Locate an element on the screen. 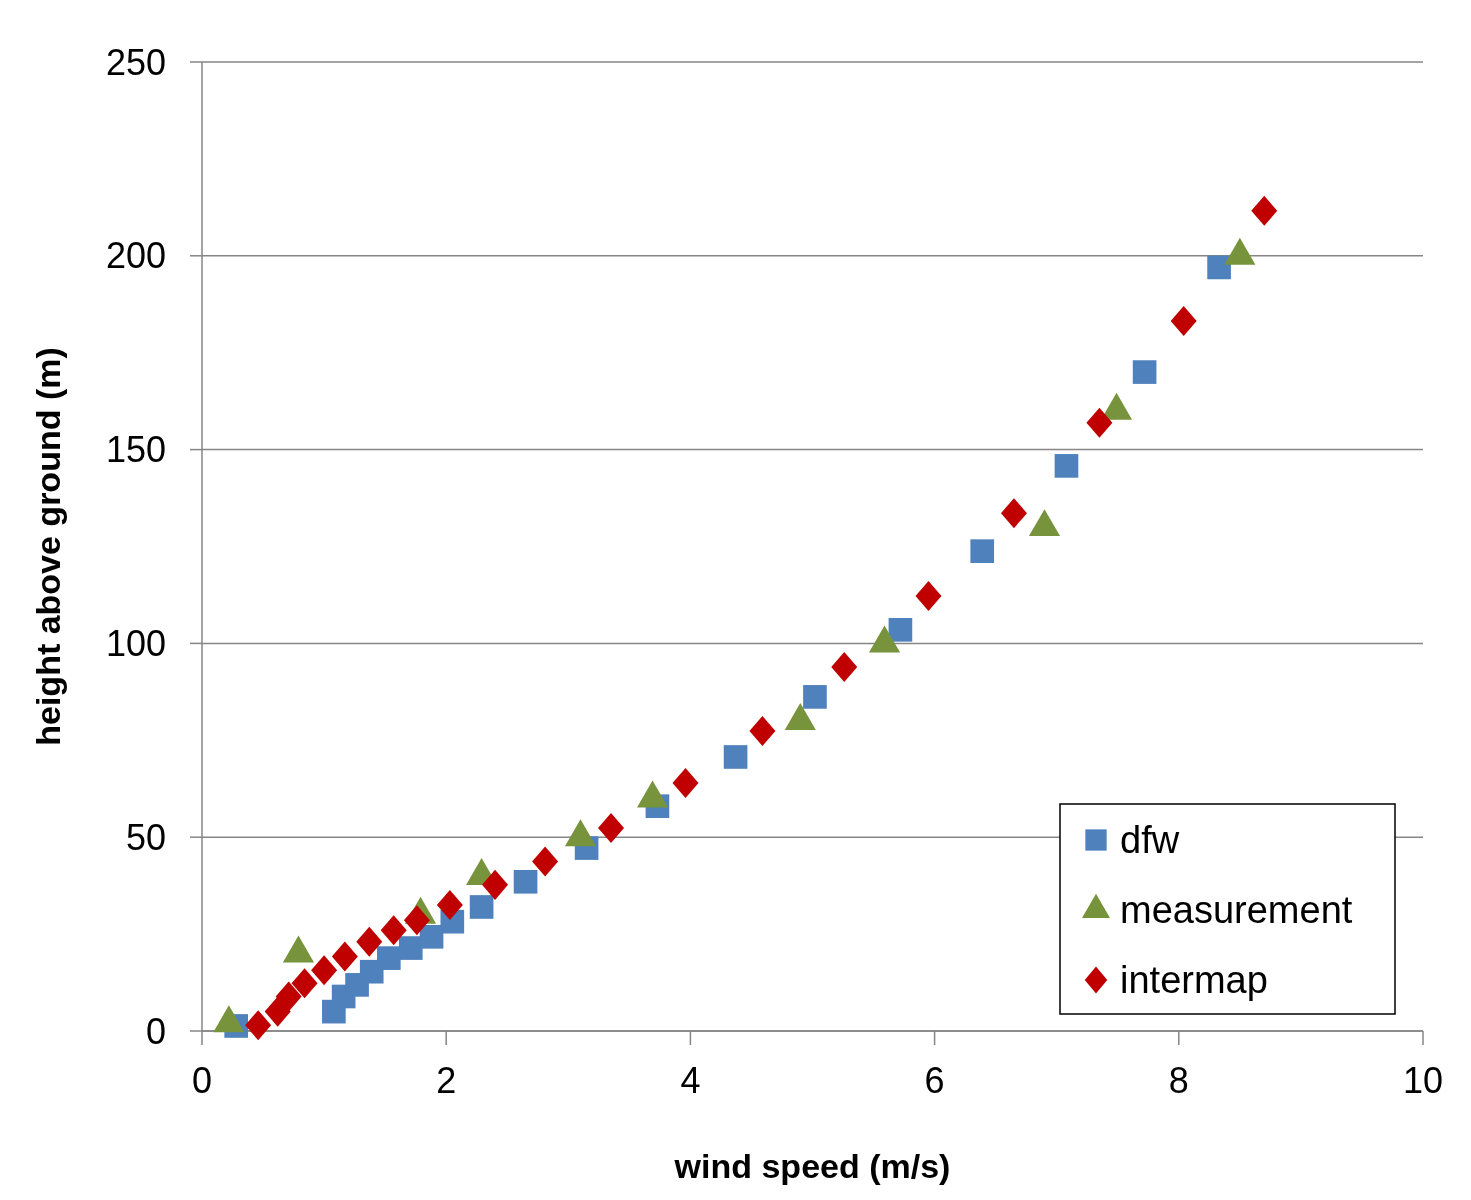 The width and height of the screenshot is (1471, 1200). x-tick-label: 4 is located at coordinates (690, 1080).